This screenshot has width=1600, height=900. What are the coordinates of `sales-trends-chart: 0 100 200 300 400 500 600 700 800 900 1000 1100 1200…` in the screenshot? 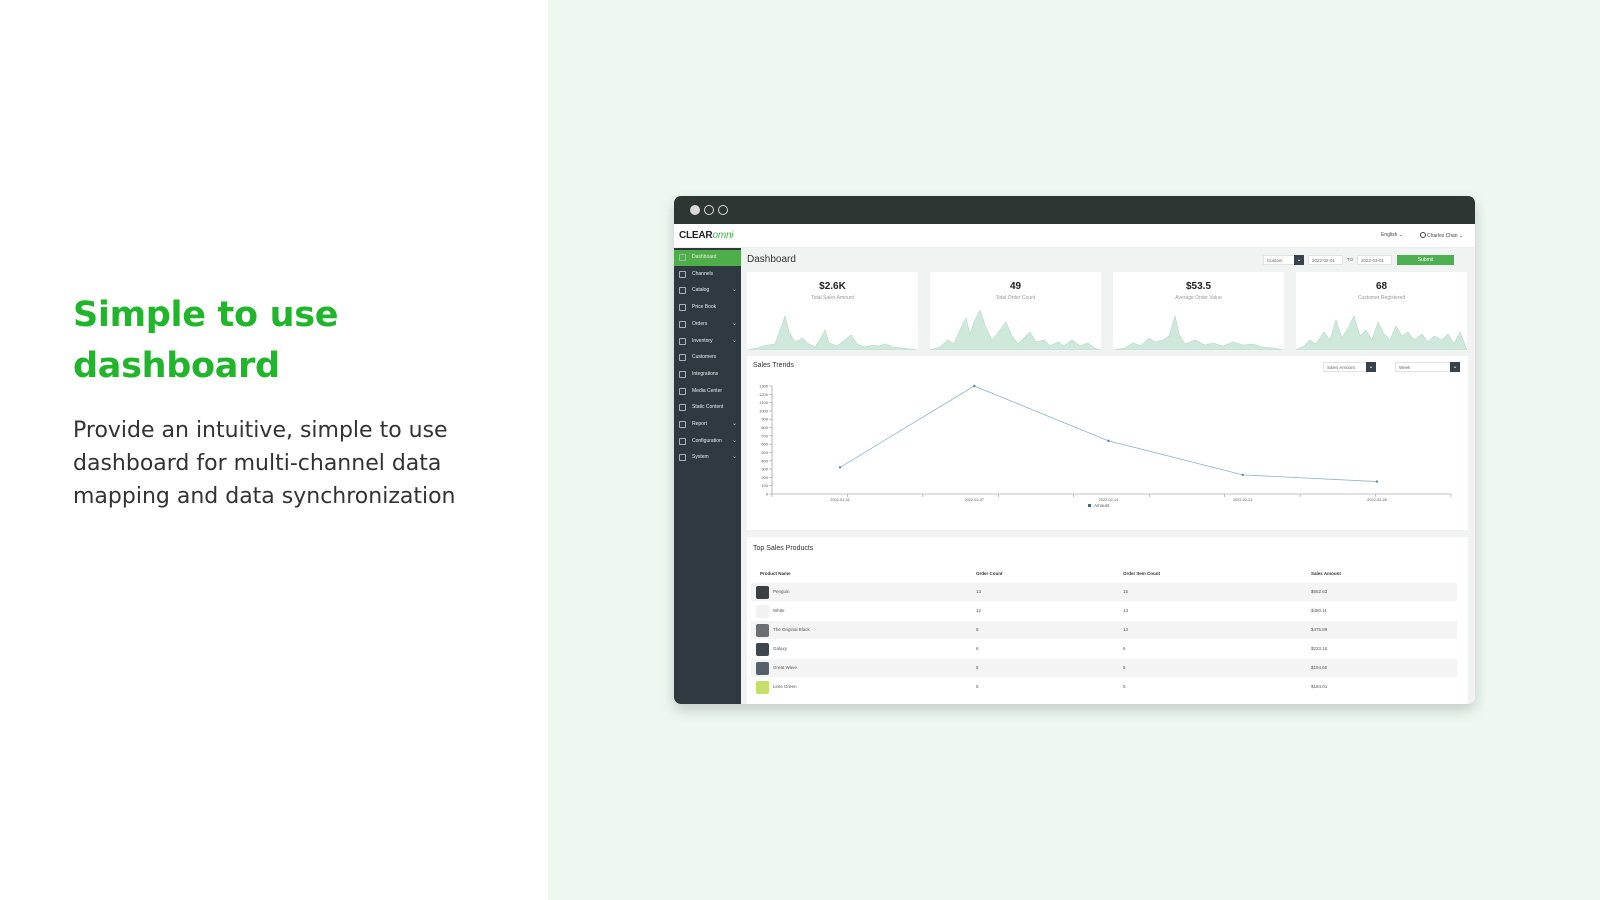 It's located at (1105, 446).